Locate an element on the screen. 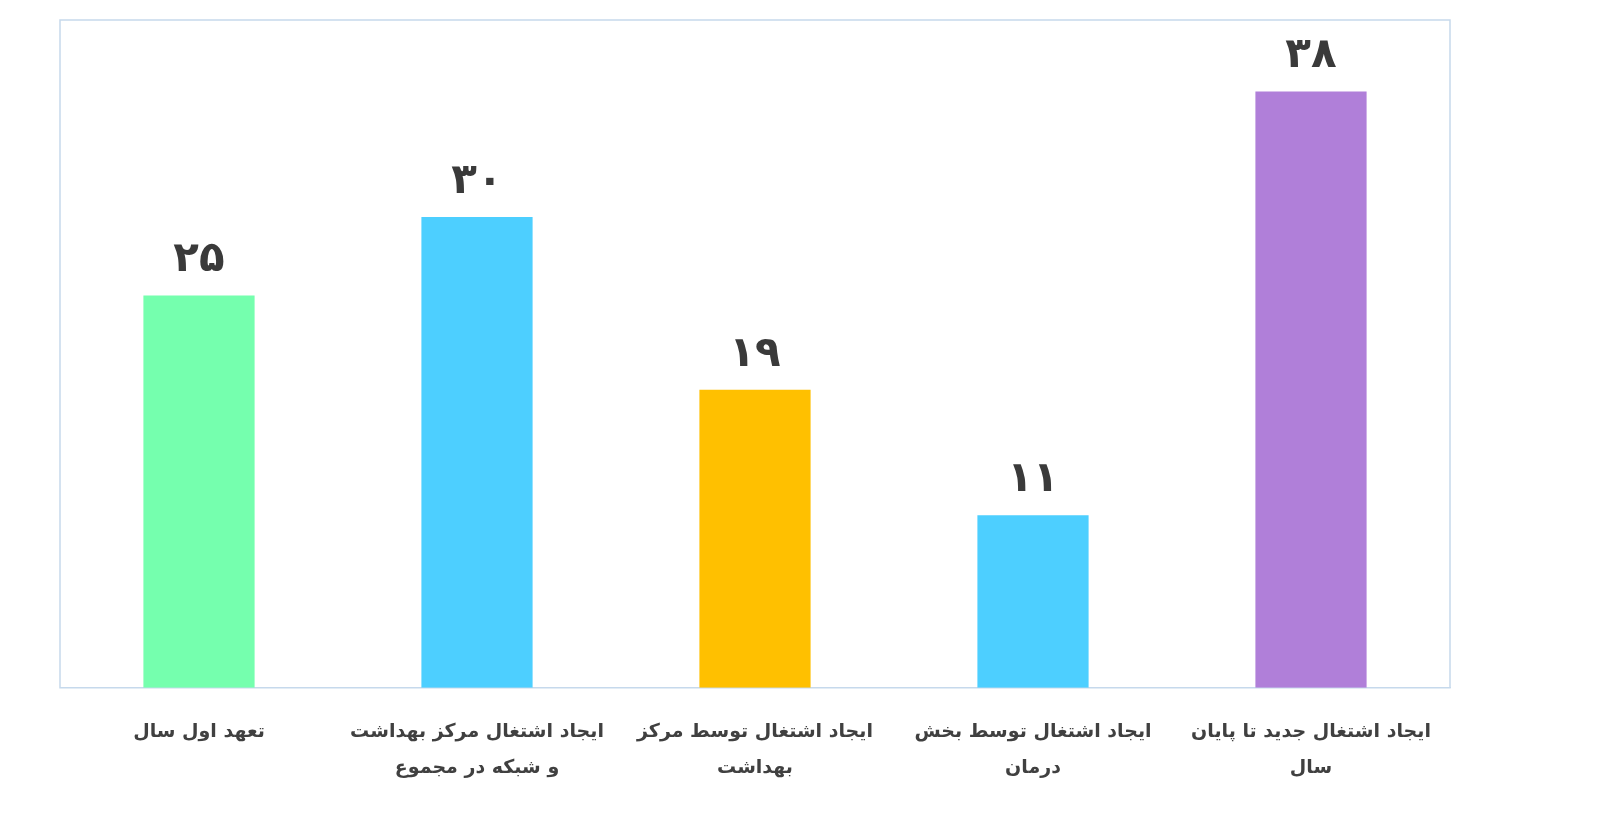  x-tick-label: ایجاد اشتغال جدید تا پایان سال is located at coordinates (1311, 747).